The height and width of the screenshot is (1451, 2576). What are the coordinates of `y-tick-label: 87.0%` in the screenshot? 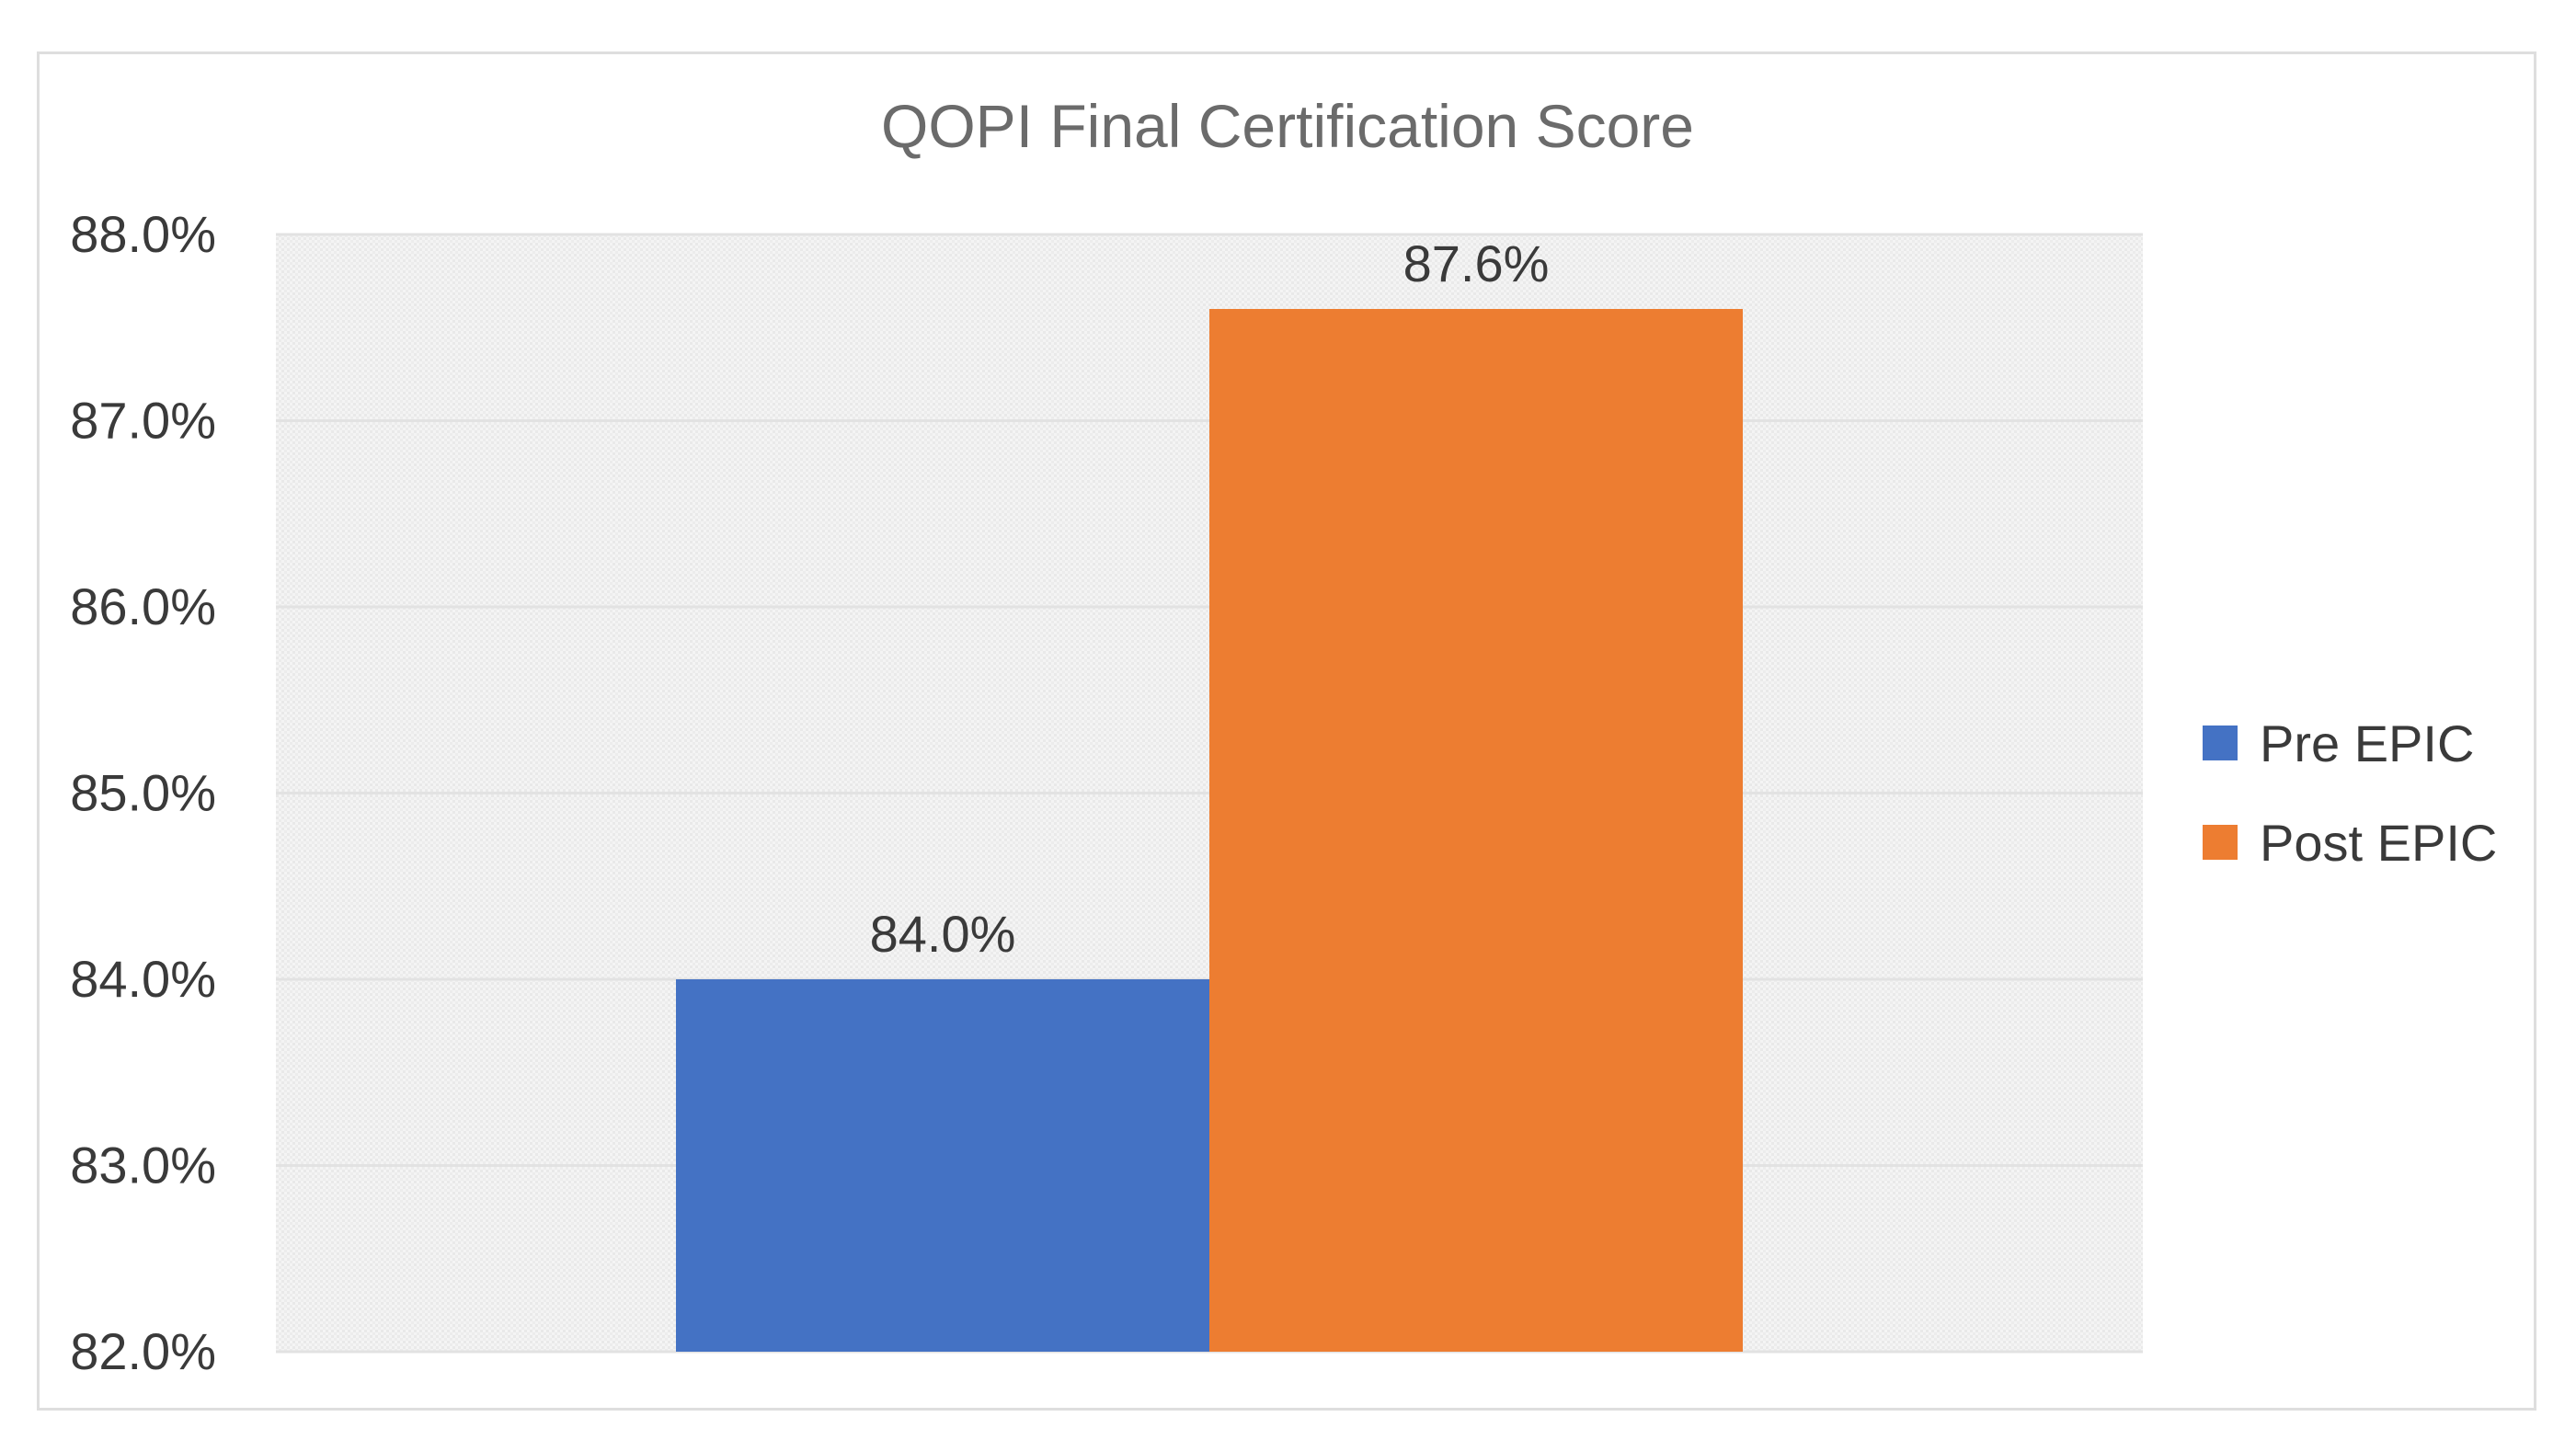 It's located at (143, 421).